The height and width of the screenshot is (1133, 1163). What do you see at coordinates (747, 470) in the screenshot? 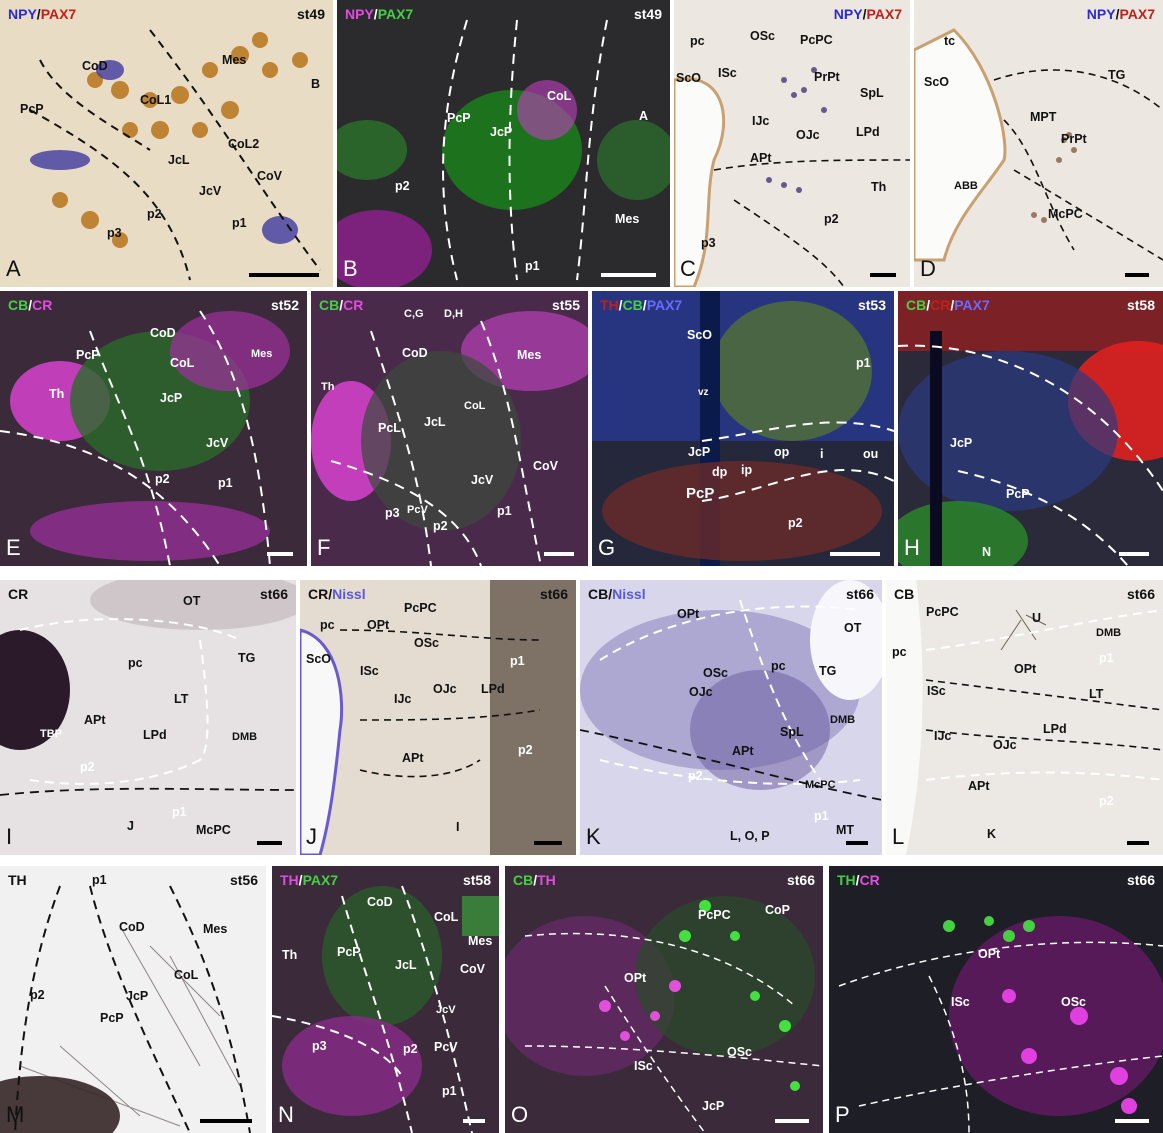
I see `region-label: ip` at bounding box center [747, 470].